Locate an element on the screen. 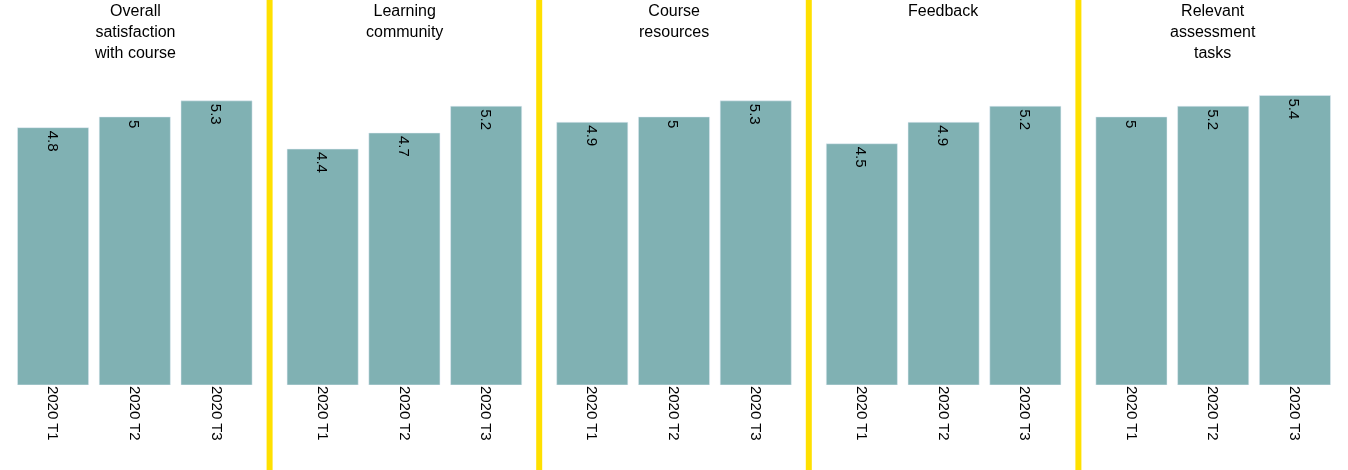 This screenshot has width=1348, height=470. data-label: 4.7 is located at coordinates (404, 146).